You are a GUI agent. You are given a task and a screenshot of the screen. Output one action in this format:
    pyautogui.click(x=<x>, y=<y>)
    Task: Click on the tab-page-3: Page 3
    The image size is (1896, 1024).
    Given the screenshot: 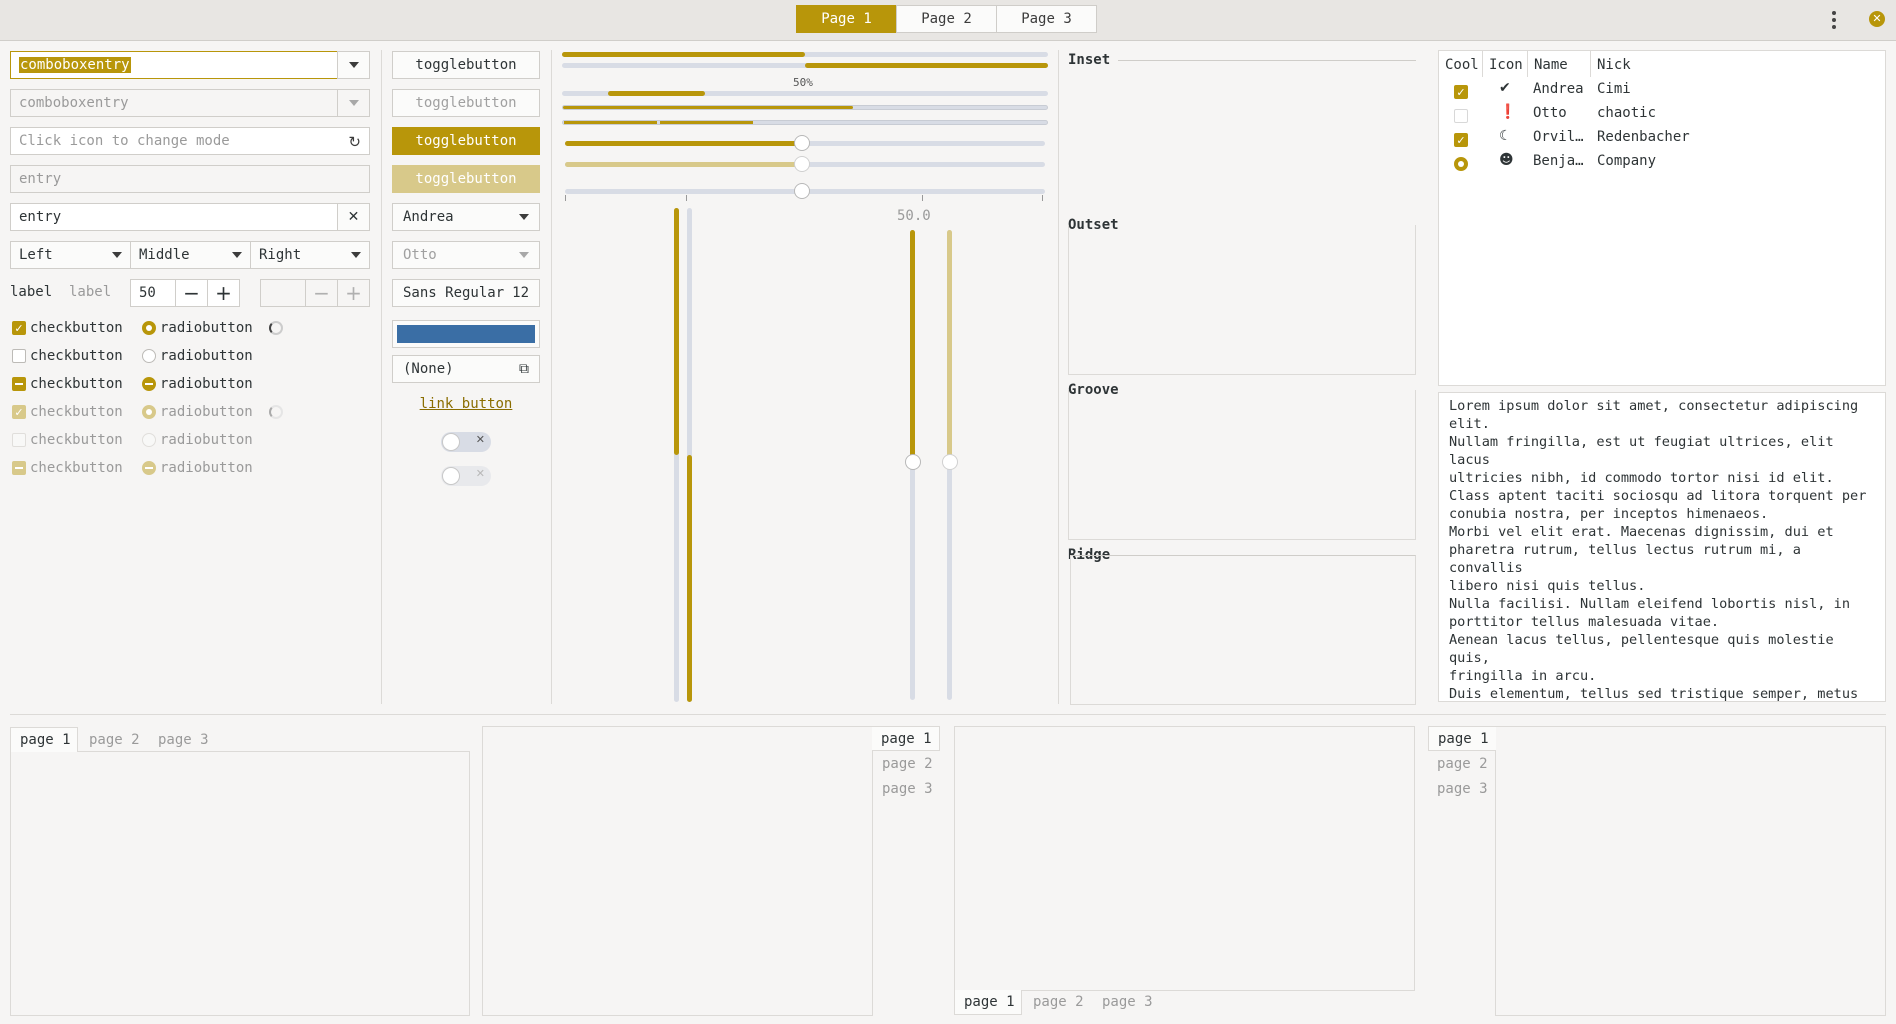 What is the action you would take?
    pyautogui.click(x=1046, y=19)
    